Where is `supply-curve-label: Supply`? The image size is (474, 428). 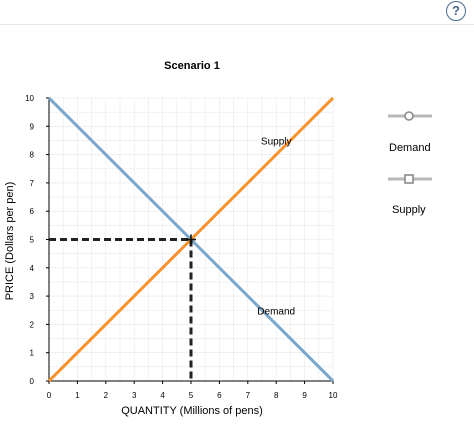 supply-curve-label: Supply is located at coordinates (276, 141).